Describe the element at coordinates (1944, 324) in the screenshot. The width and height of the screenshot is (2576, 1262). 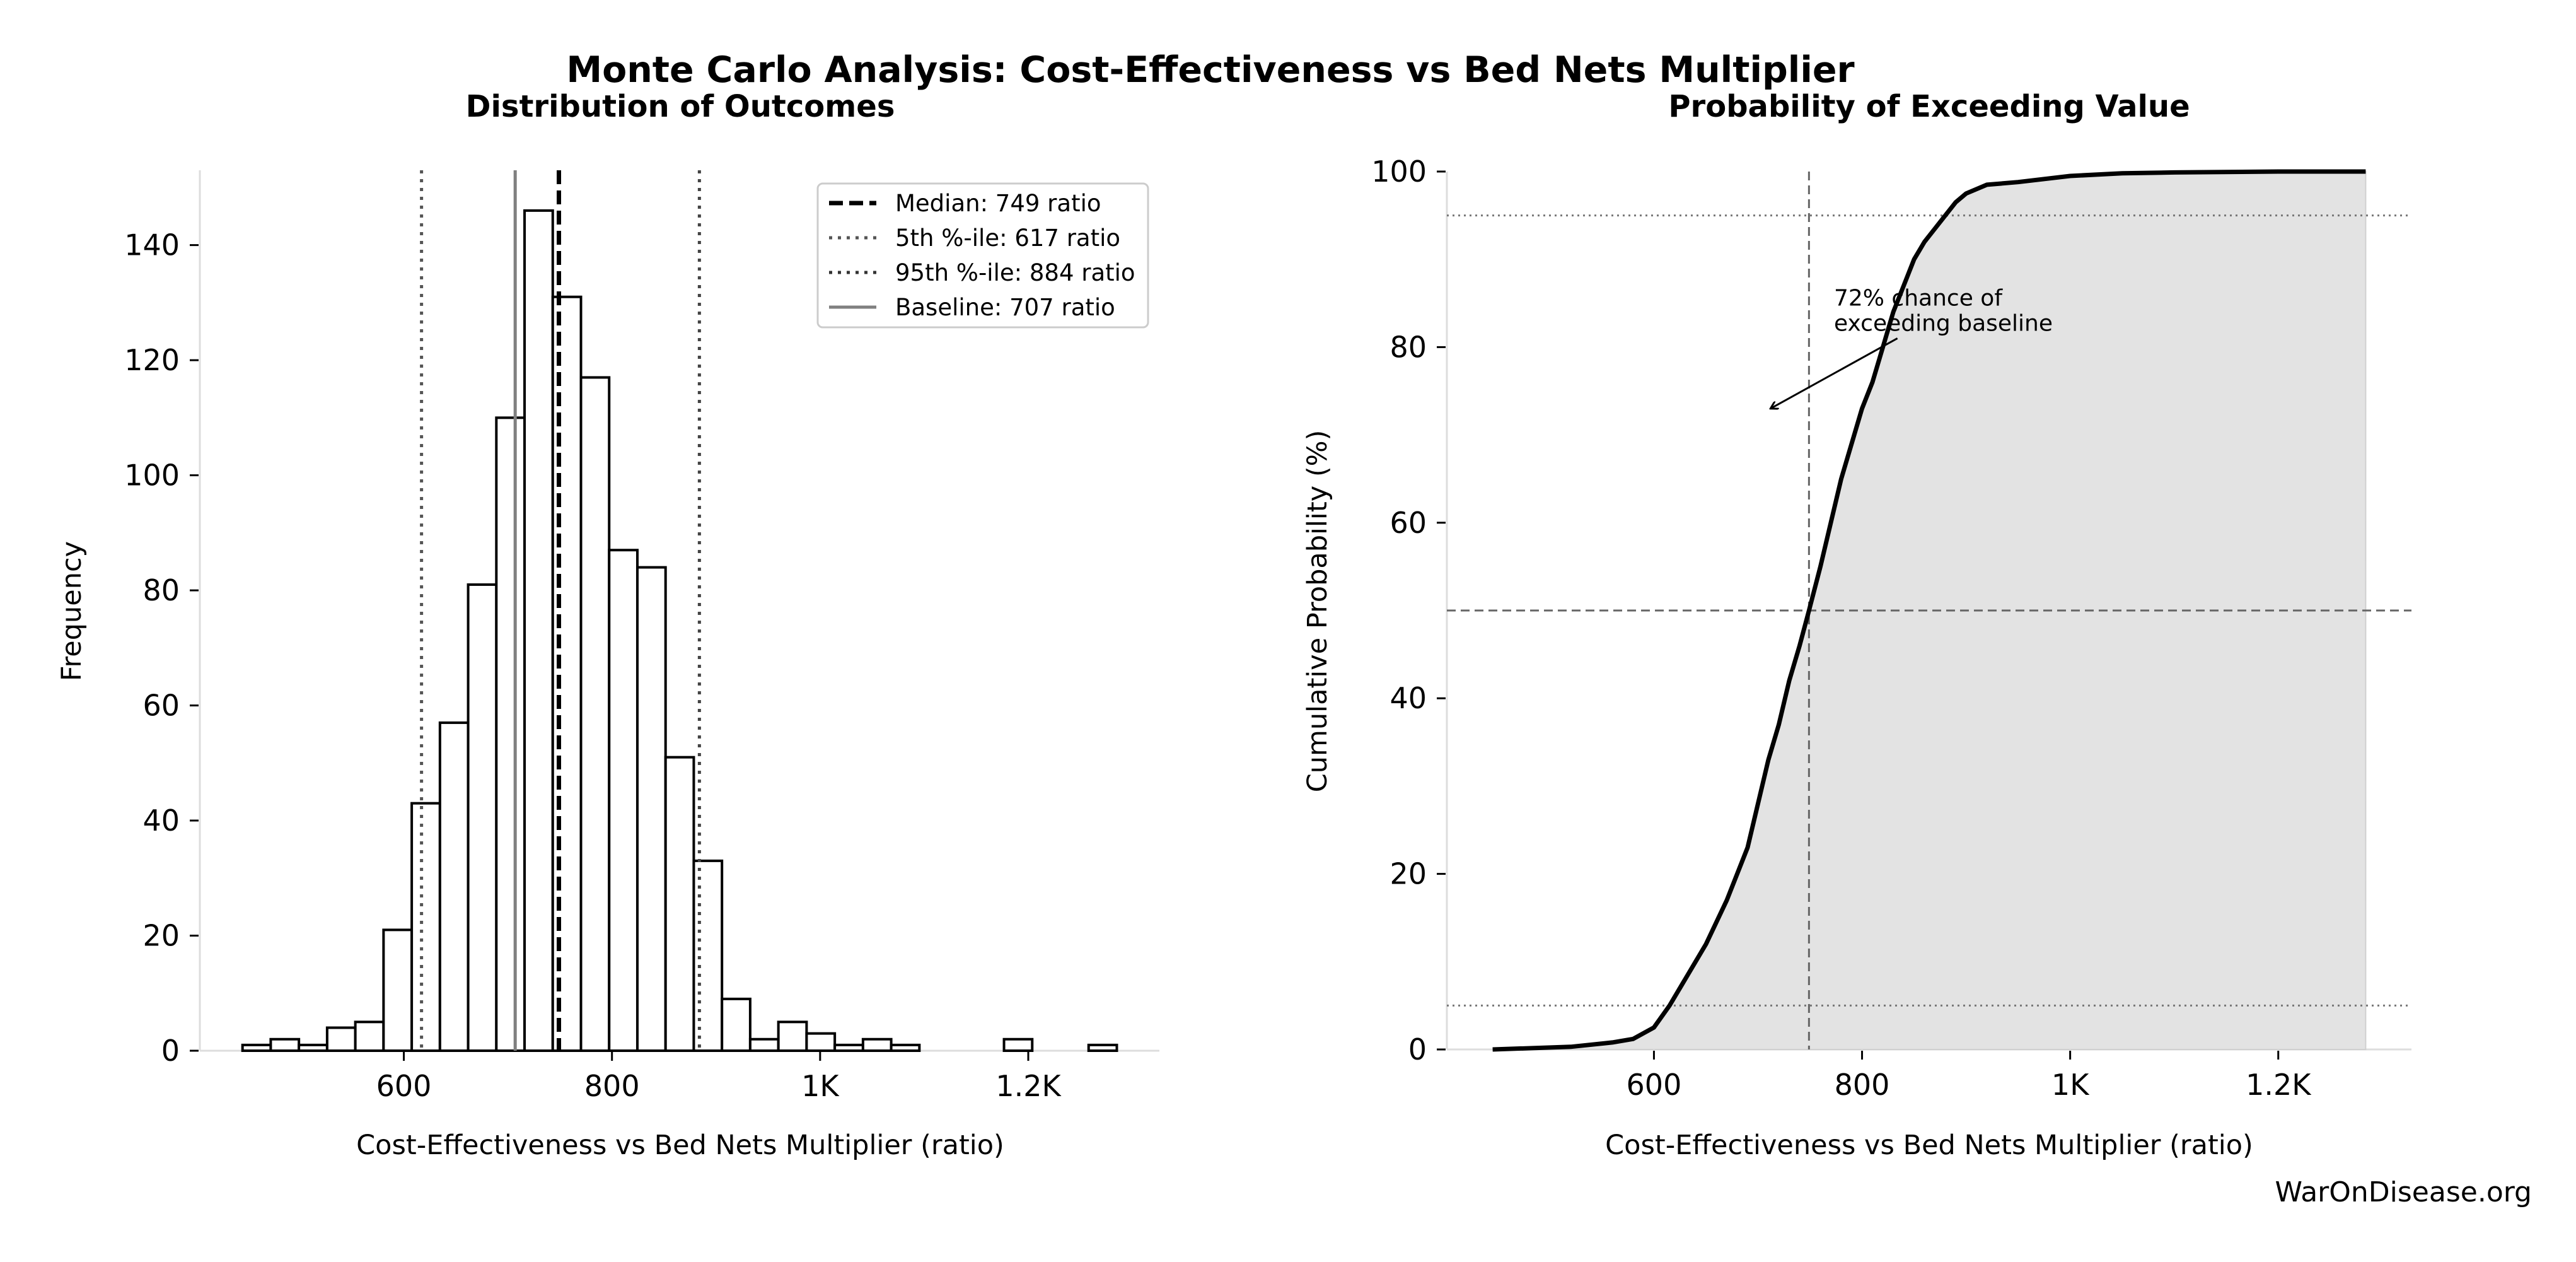
I see `annotation-line-2: exceeding baseline` at that location.